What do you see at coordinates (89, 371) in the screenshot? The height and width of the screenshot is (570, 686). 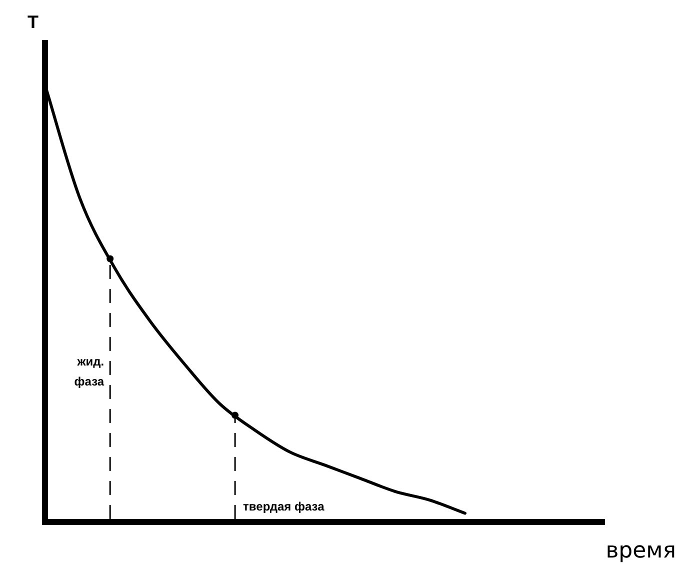 I see `annotation: жид. фаза` at bounding box center [89, 371].